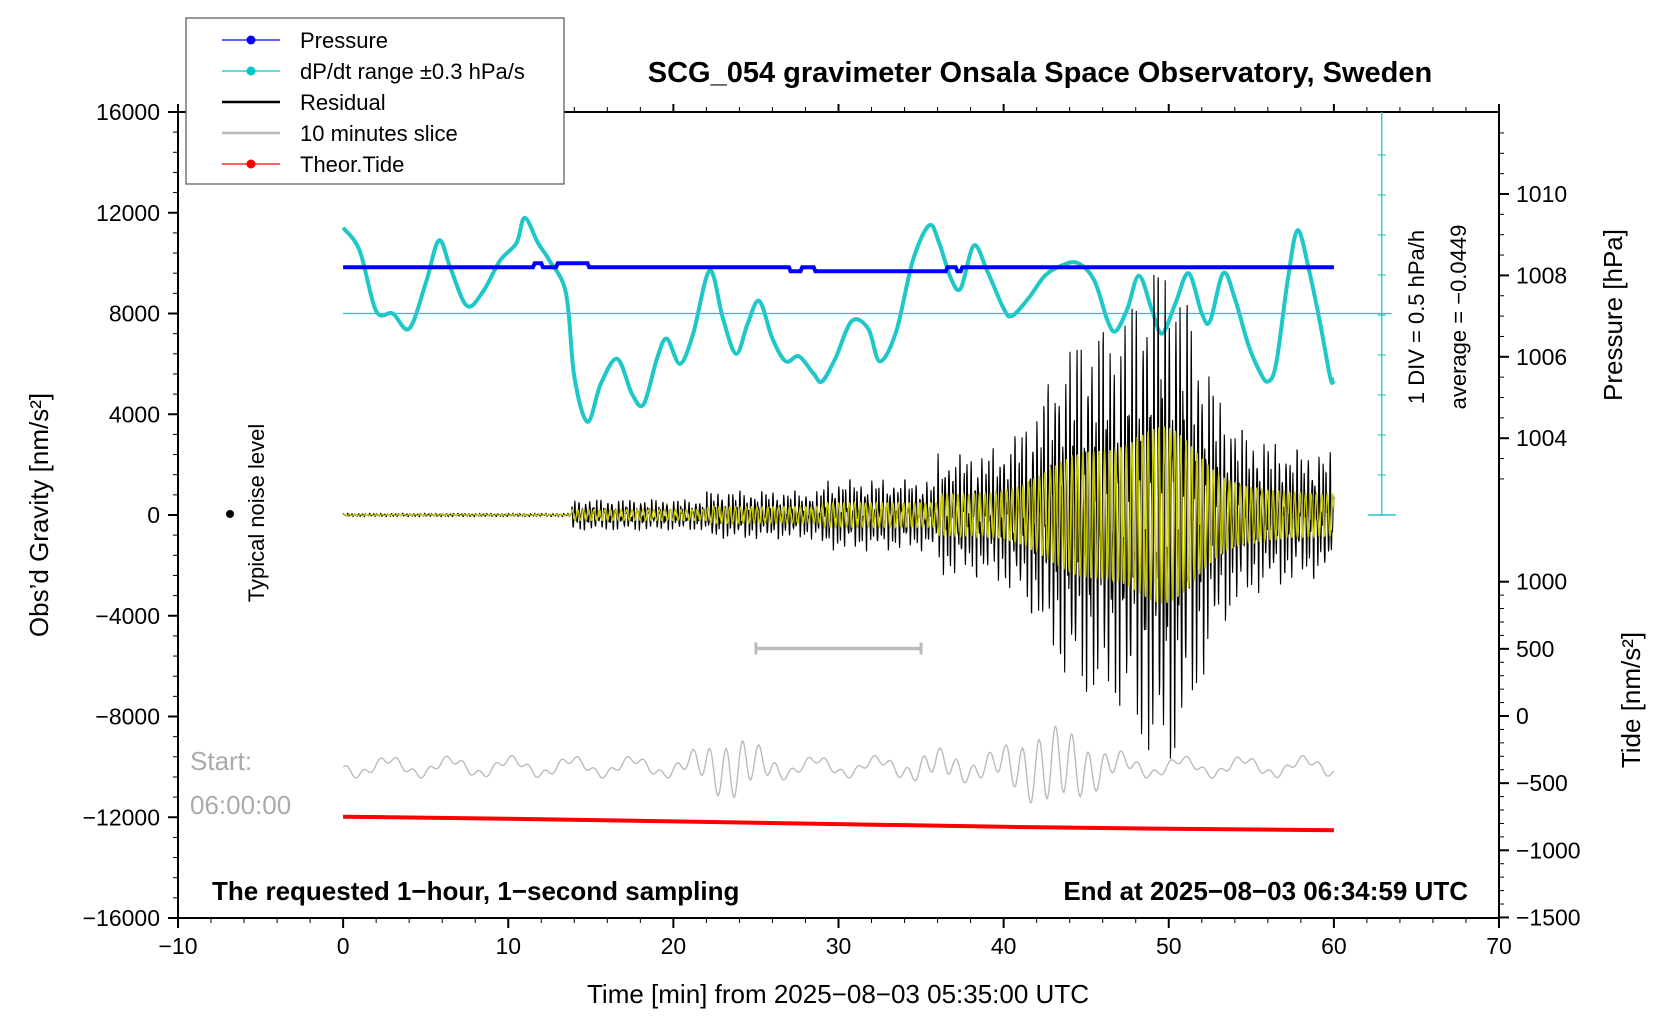  I want to click on tide-series-line, so click(838, 823).